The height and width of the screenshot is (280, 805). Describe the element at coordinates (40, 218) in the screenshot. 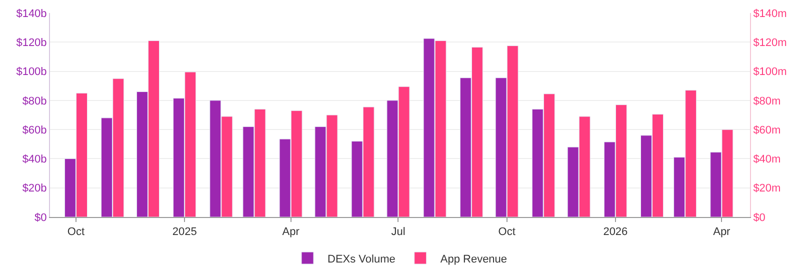

I see `y-tick-label: $0` at that location.